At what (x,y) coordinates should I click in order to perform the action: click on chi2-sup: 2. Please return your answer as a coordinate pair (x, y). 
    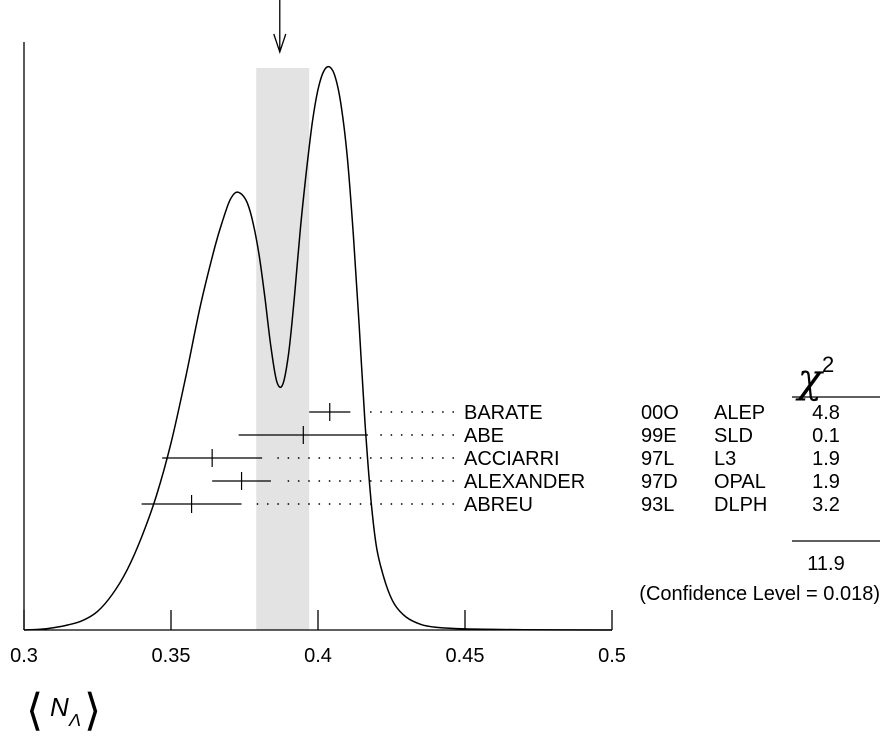
    Looking at the image, I should click on (828, 364).